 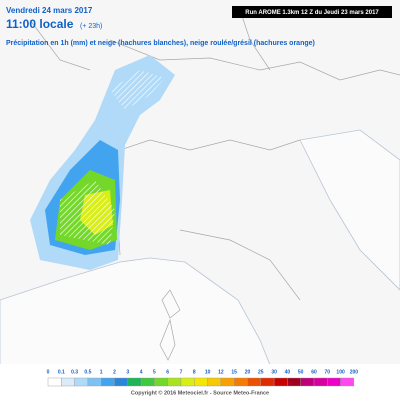 What do you see at coordinates (127, 372) in the screenshot?
I see `legend-label: 3` at bounding box center [127, 372].